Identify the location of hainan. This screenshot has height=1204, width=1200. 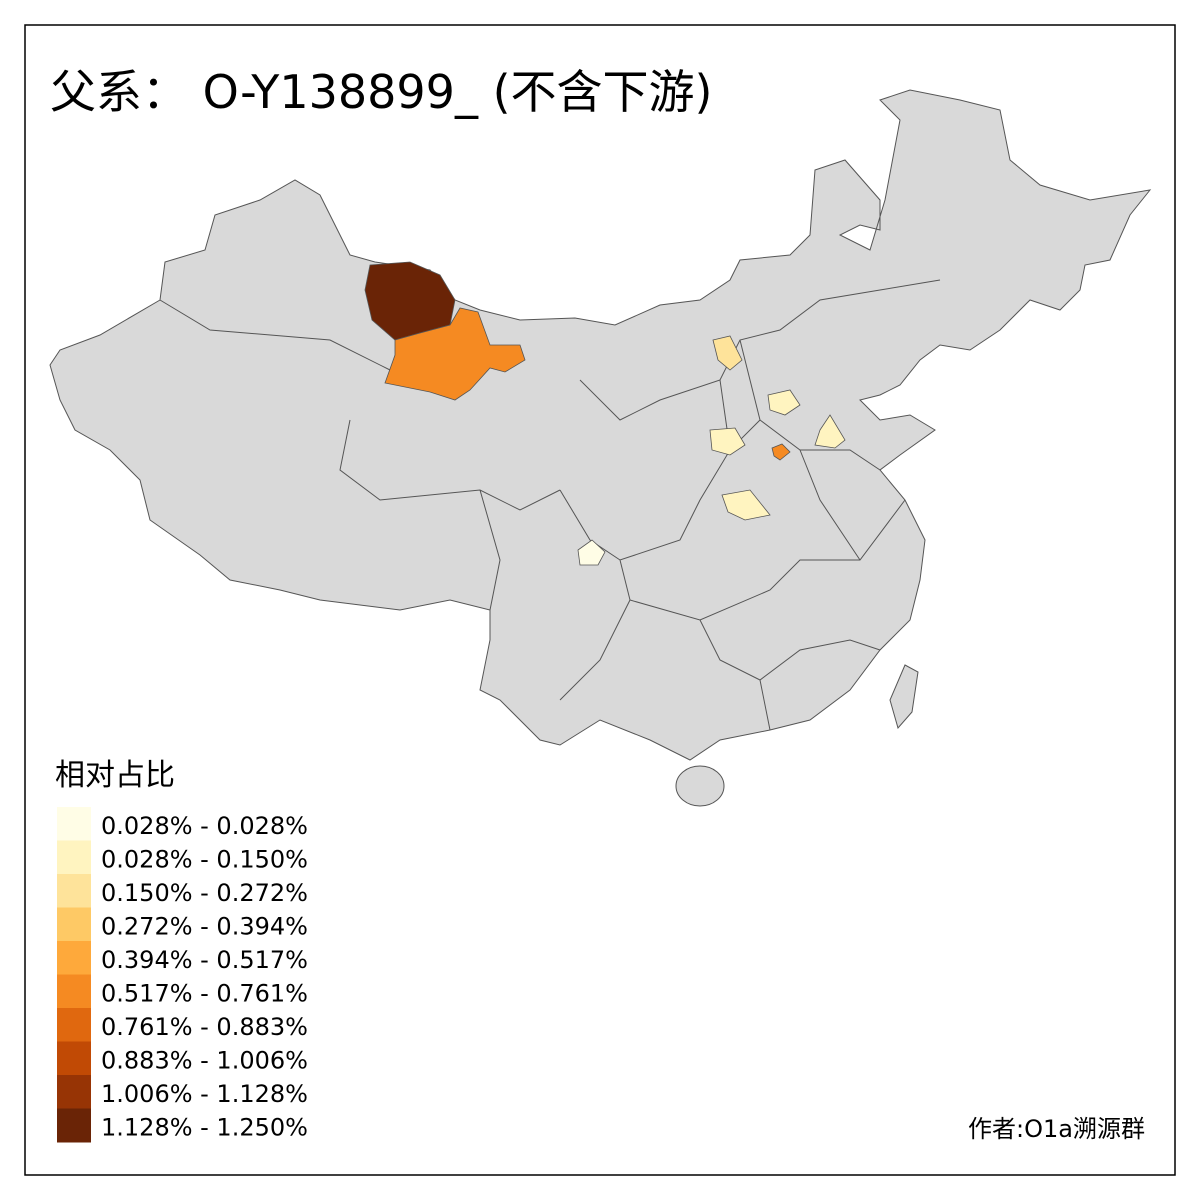
(700, 786).